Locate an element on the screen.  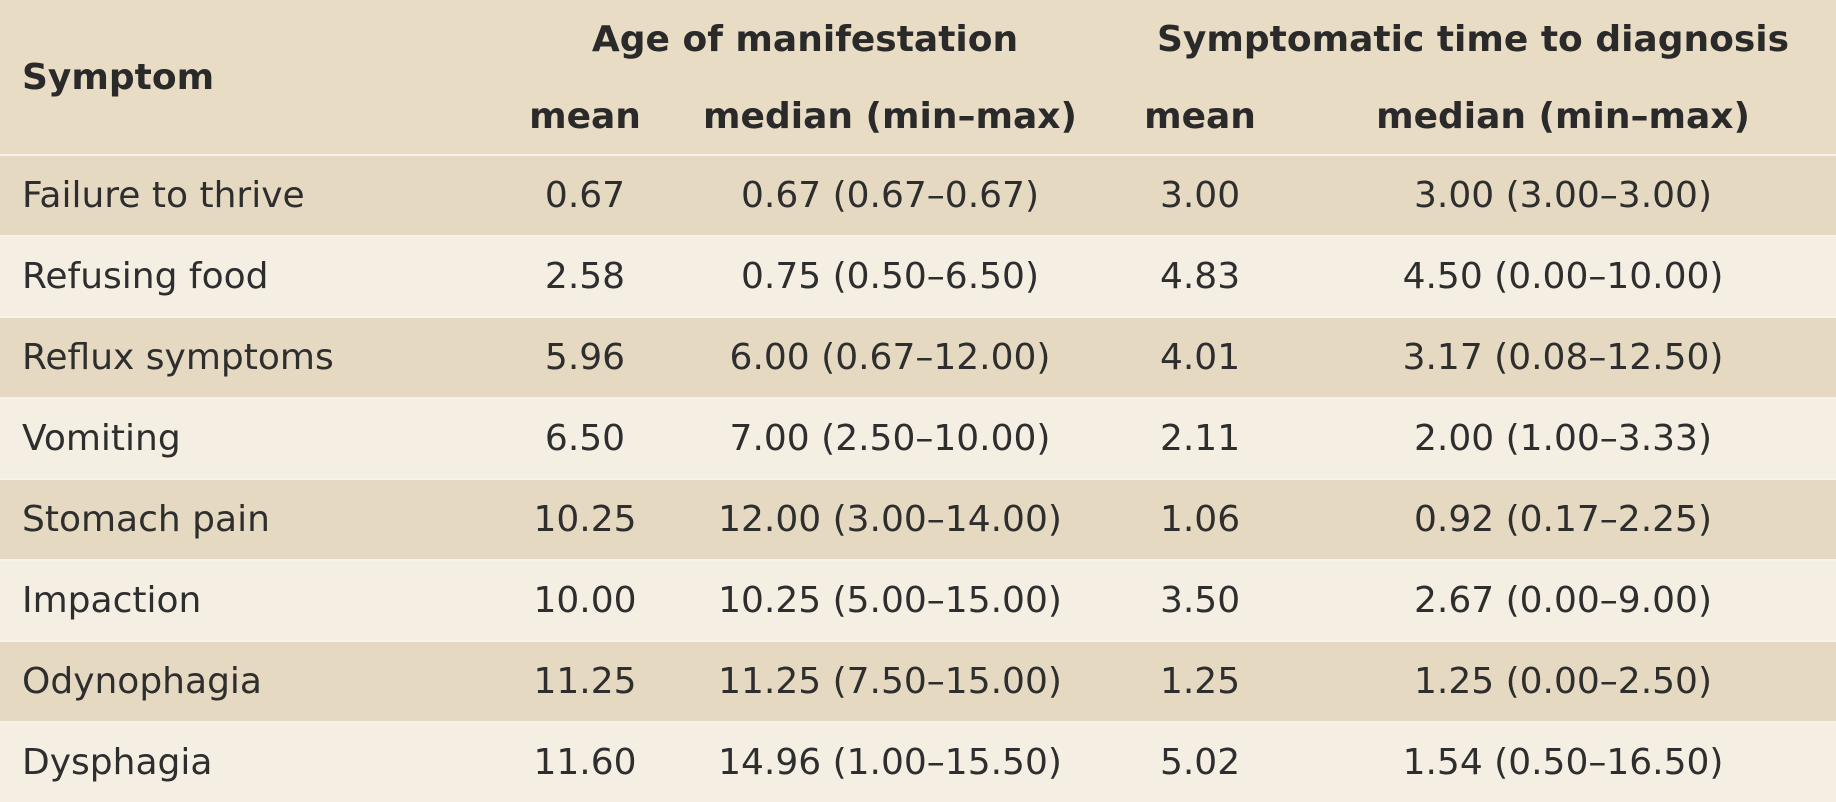
cell-age-mean: 6.50 is located at coordinates (585, 438).